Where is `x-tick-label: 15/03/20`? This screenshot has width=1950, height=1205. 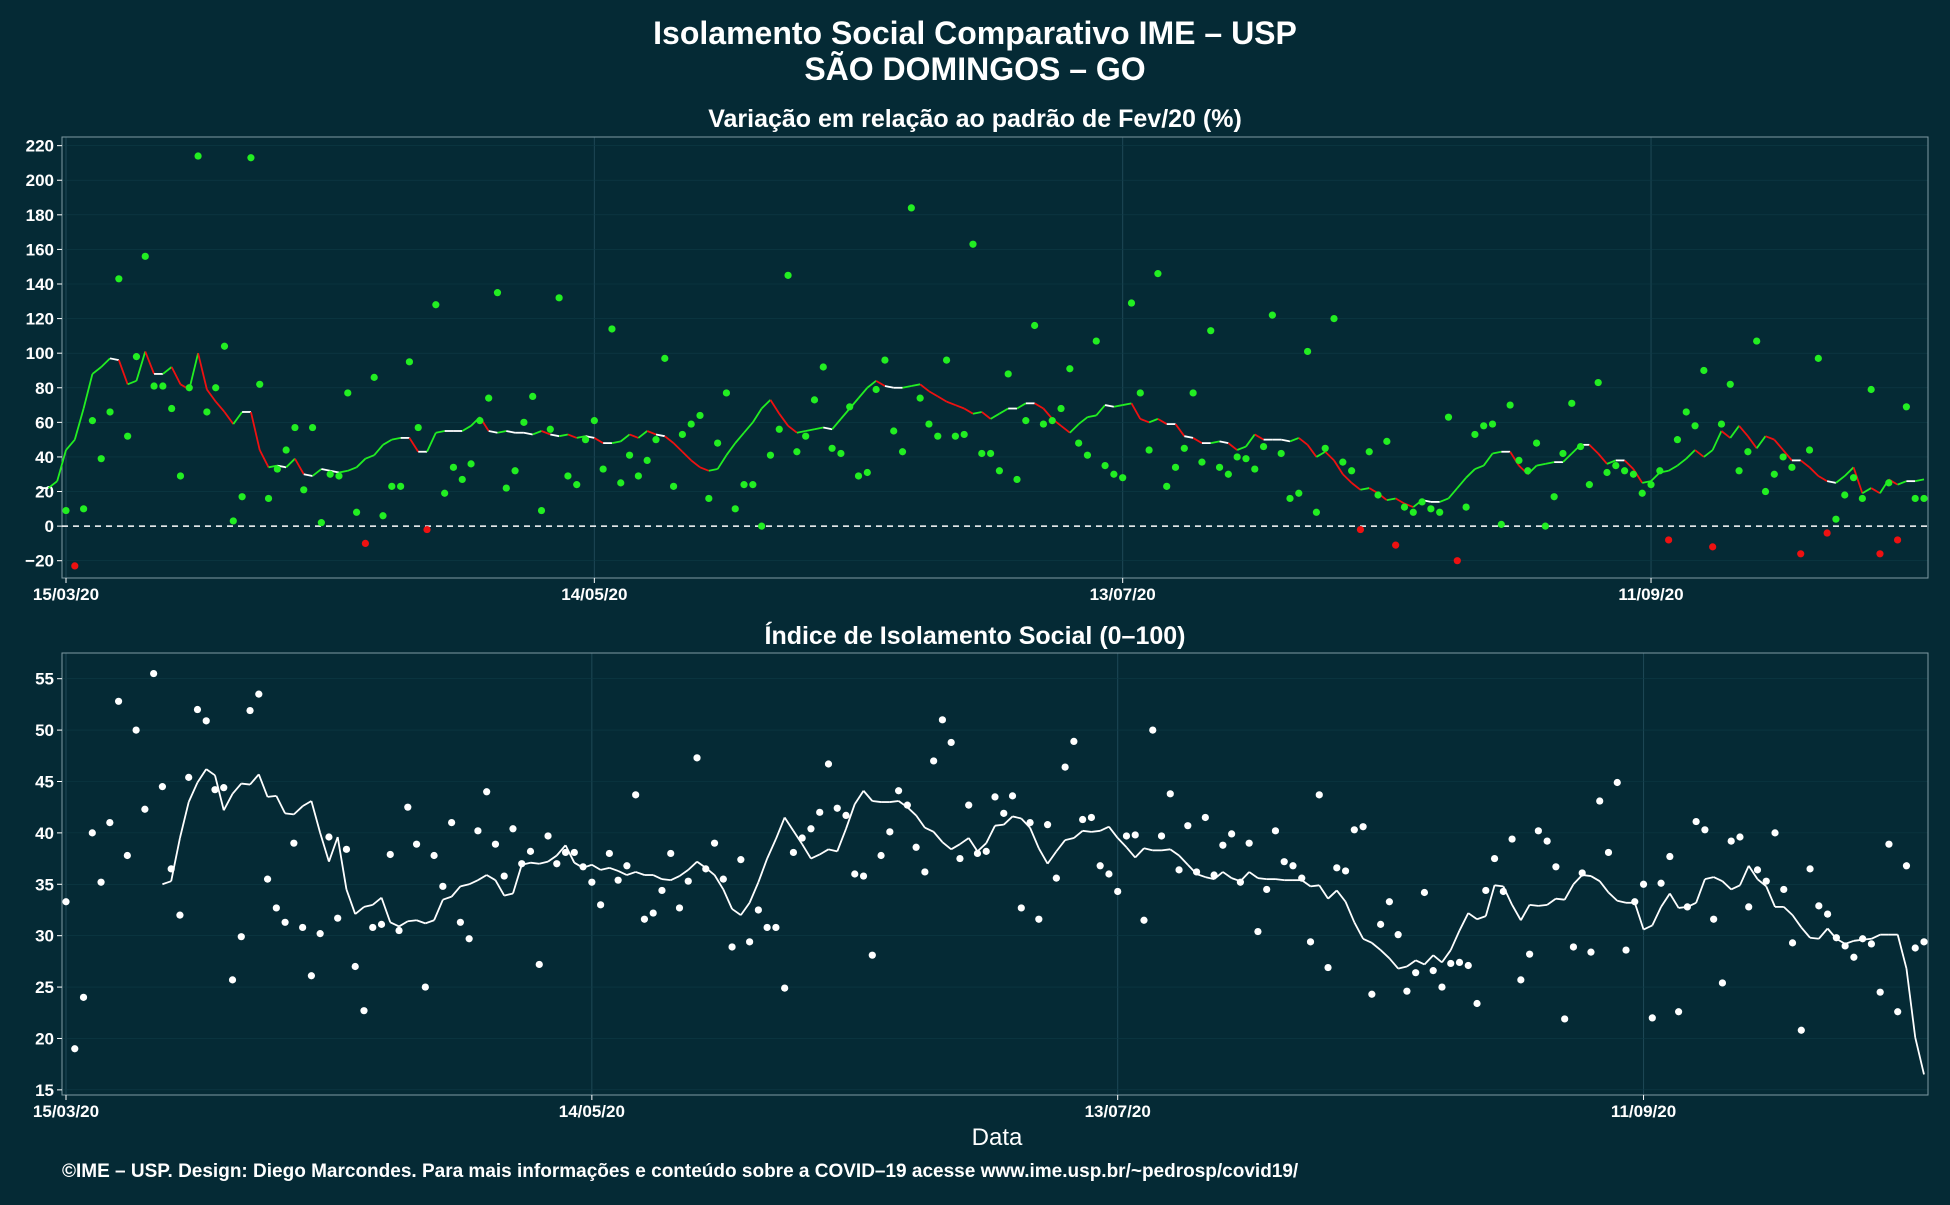
x-tick-label: 15/03/20 is located at coordinates (66, 1111).